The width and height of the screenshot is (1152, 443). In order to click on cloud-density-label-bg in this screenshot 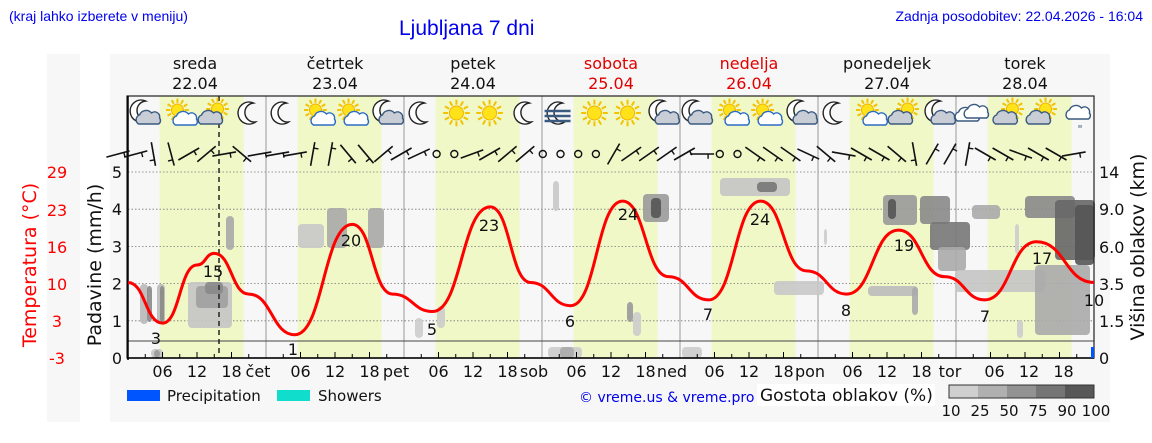, I will do `click(846, 395)`.